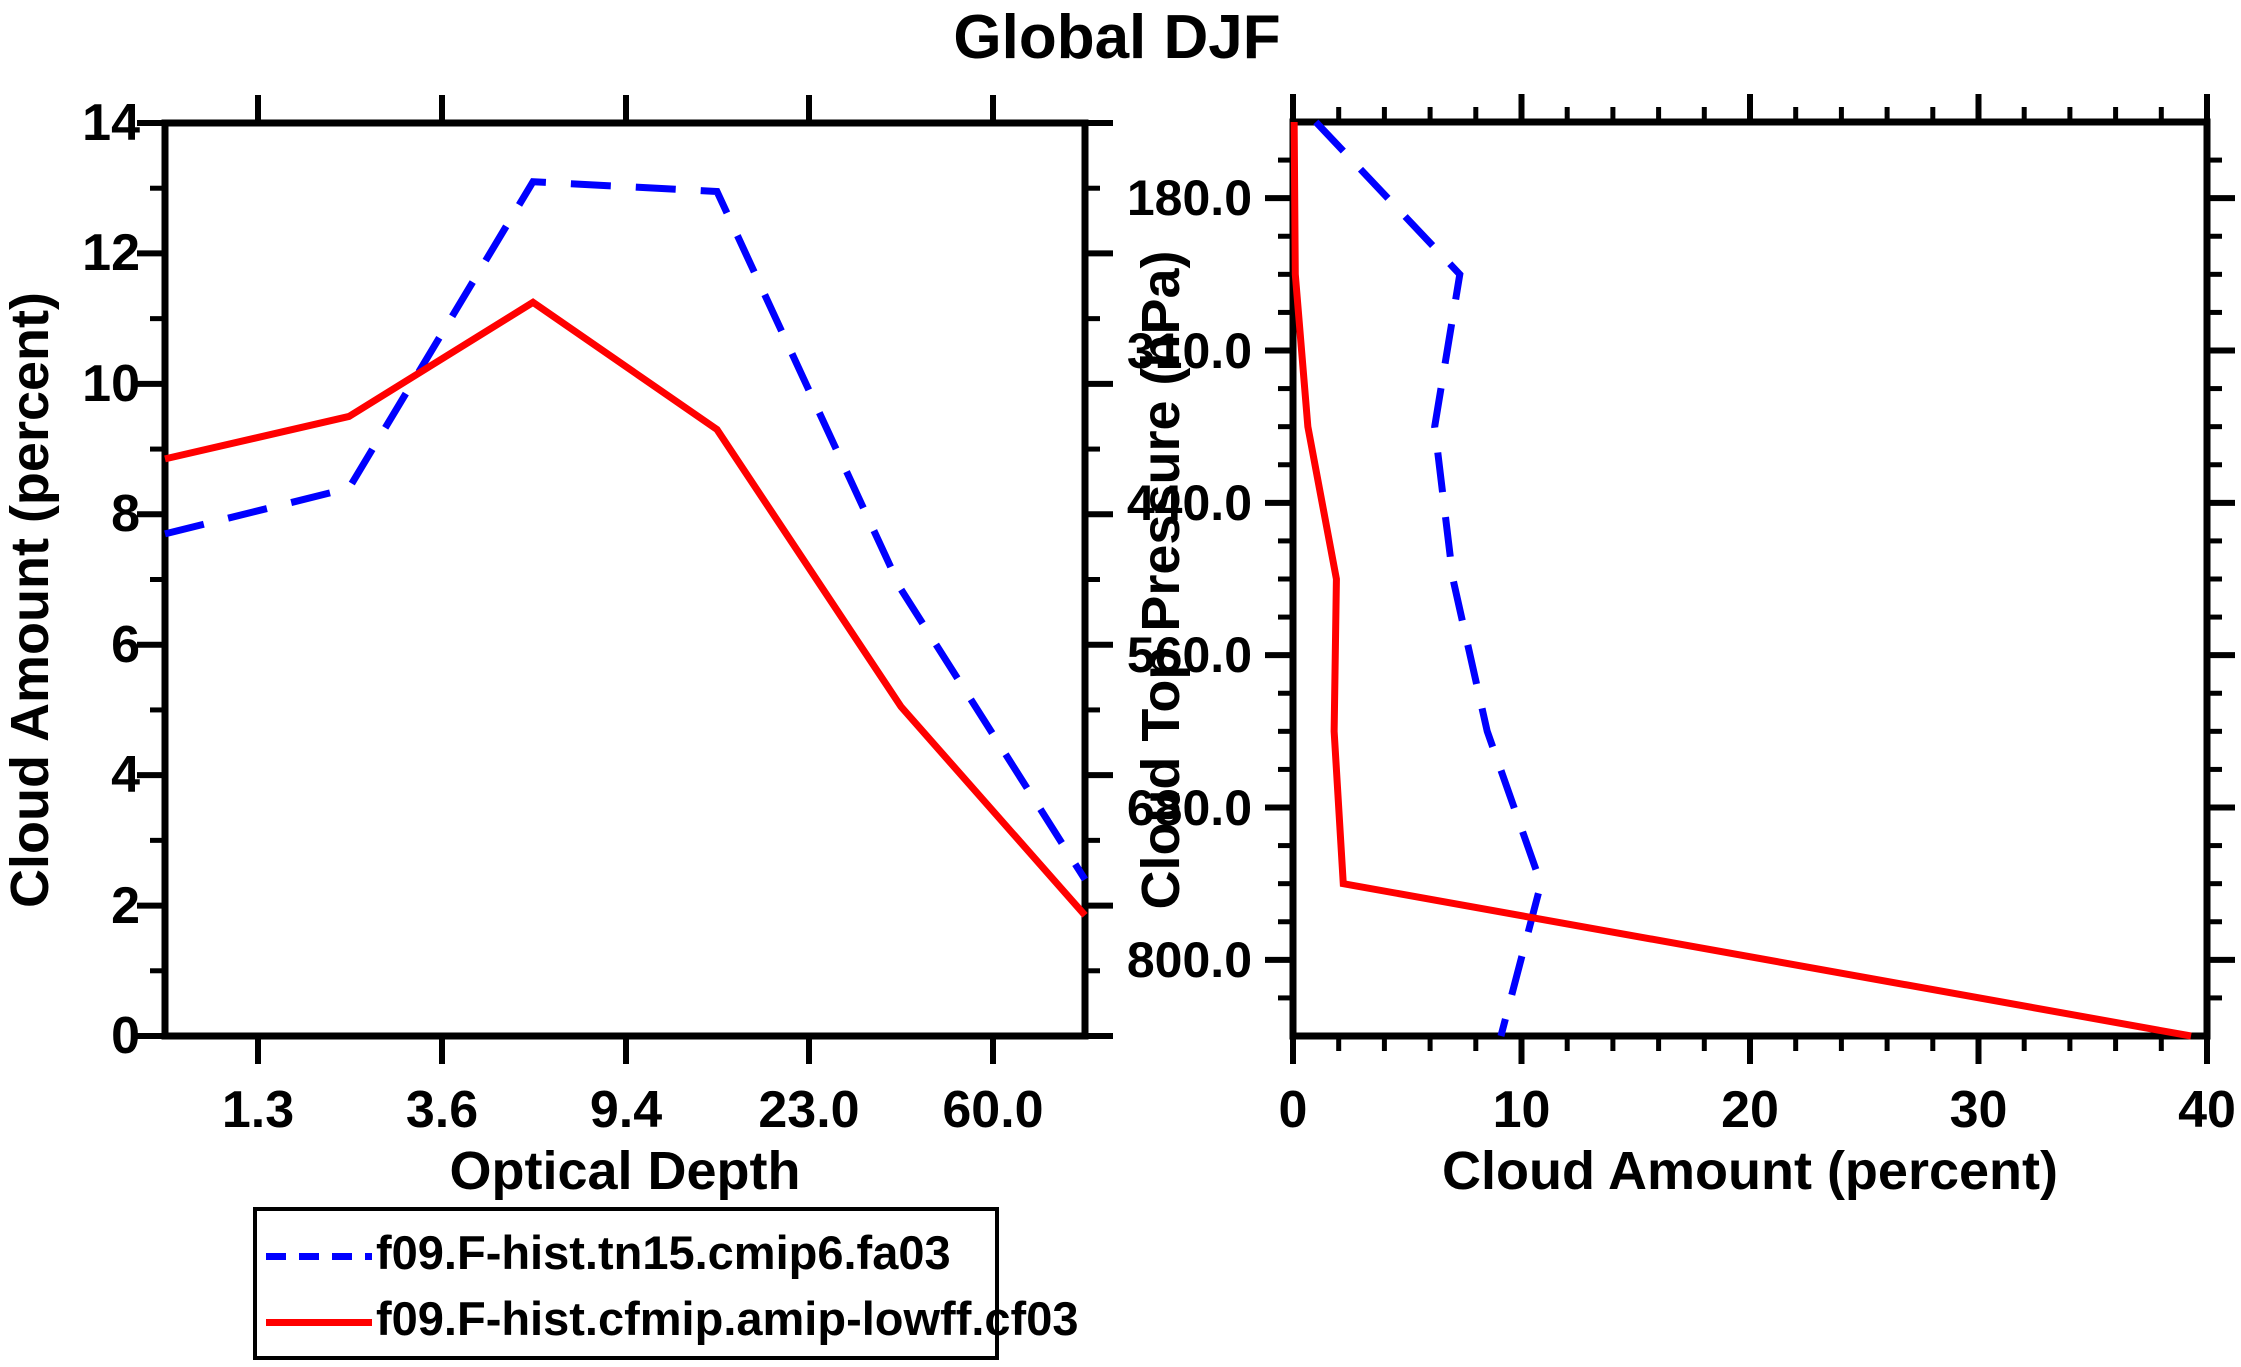 The image size is (2241, 1367). Describe the element at coordinates (1189, 807) in the screenshot. I see `right-y-tick-label: 680.0` at that location.